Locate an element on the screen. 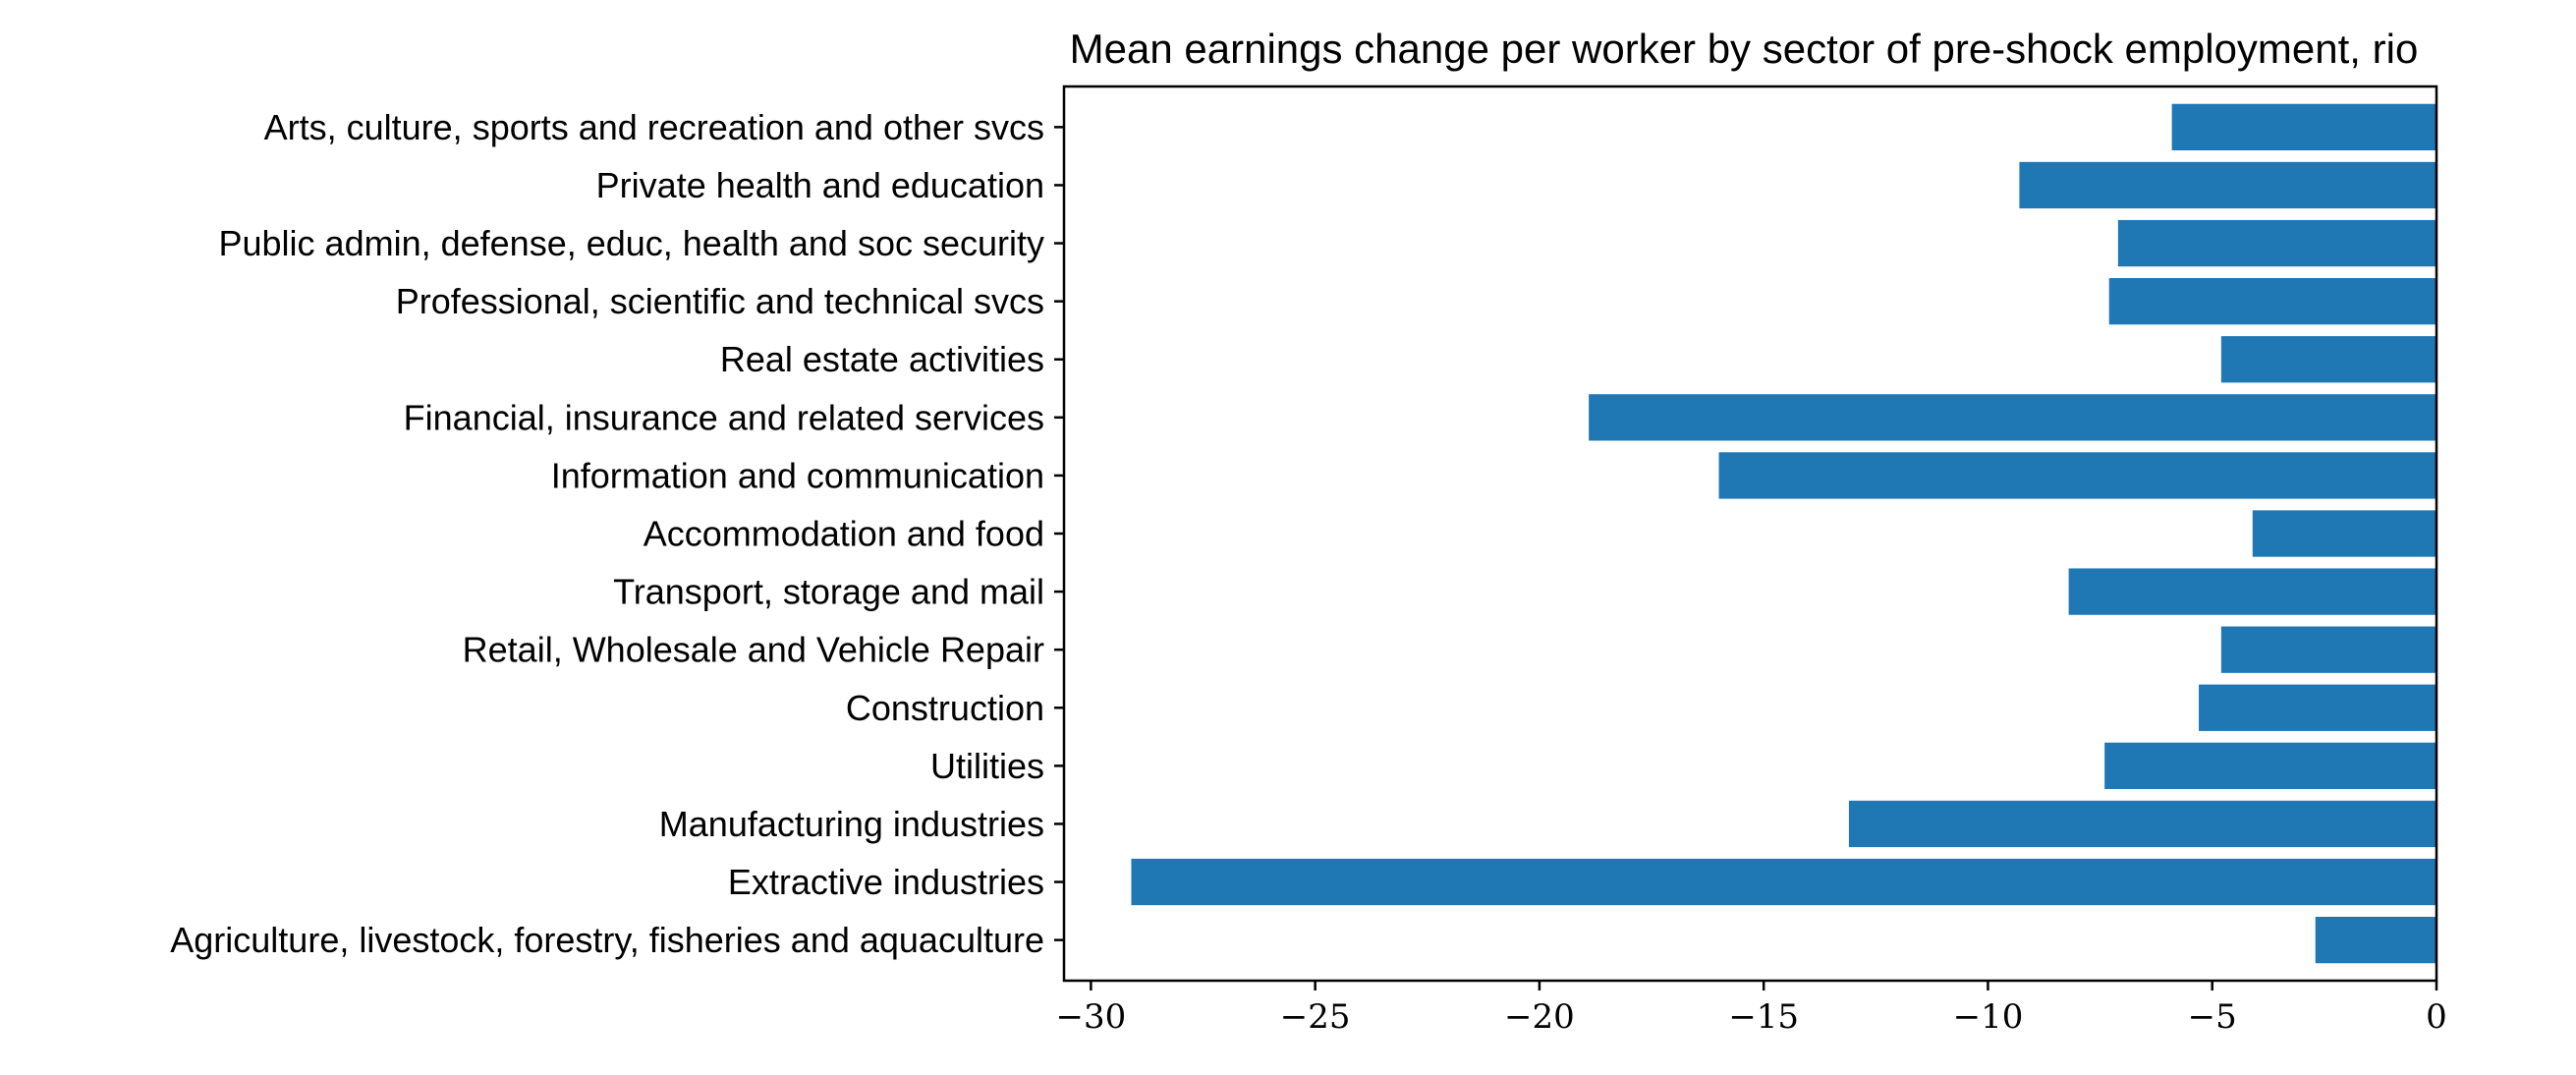 This screenshot has width=2576, height=1075. y-tick-label: Manufacturing industries is located at coordinates (851, 824).